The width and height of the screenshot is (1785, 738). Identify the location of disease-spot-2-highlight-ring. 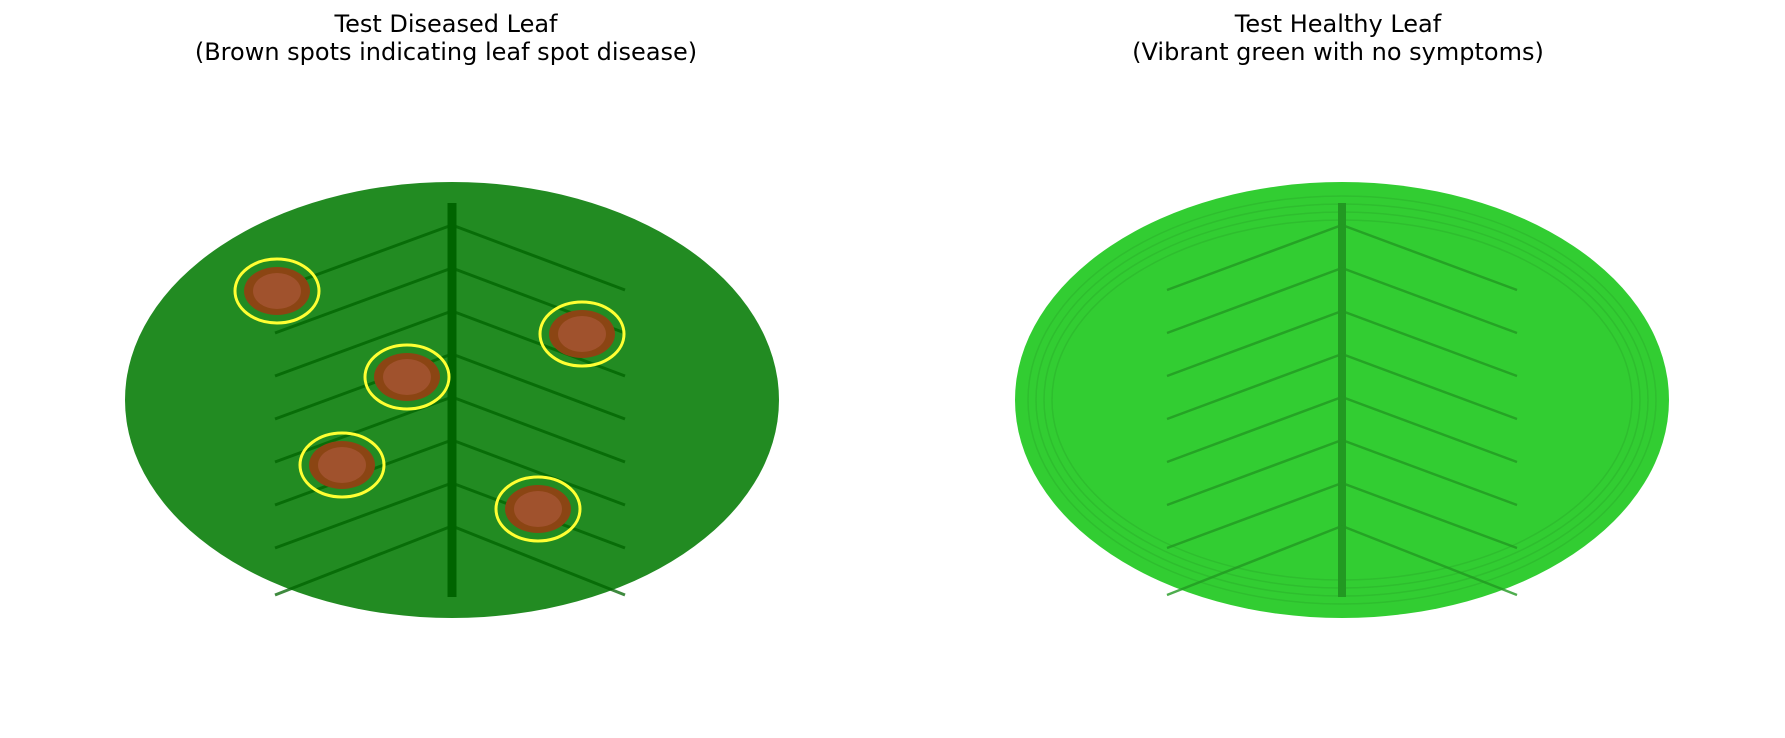
(582, 334).